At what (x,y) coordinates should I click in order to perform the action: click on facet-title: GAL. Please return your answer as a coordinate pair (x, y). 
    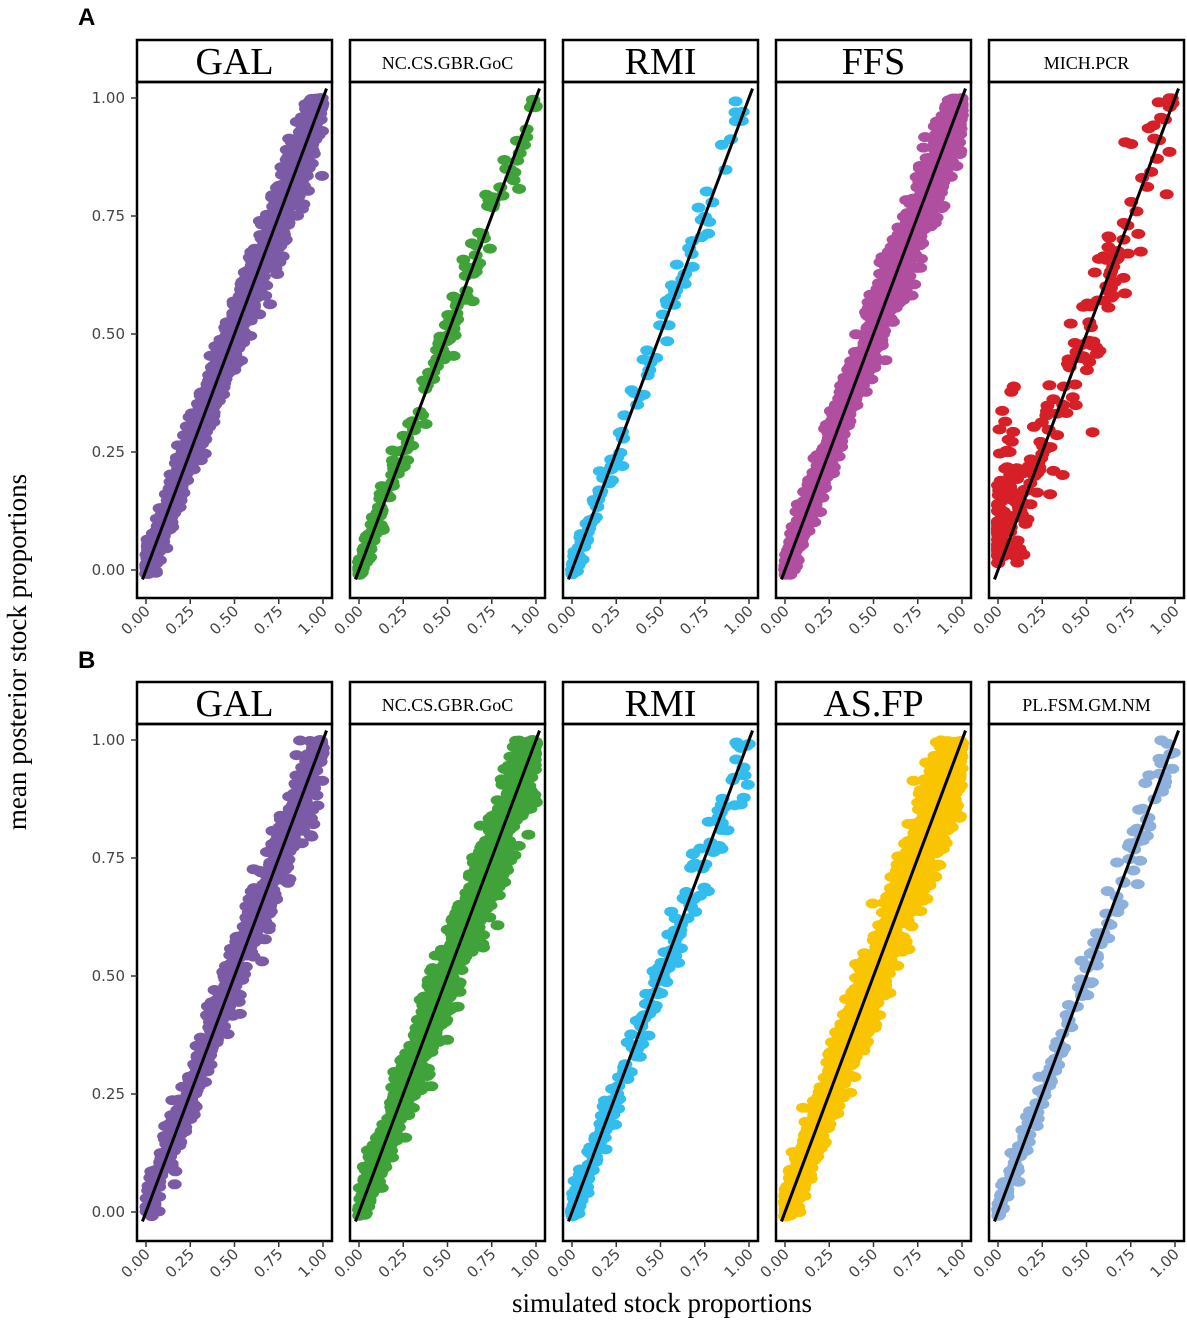
    Looking at the image, I should click on (234, 62).